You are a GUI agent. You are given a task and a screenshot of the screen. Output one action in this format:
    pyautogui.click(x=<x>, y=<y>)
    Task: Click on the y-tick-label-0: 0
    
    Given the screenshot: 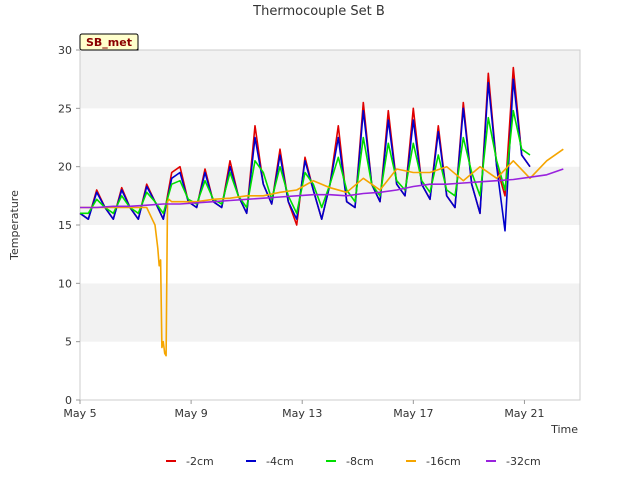 What is the action you would take?
    pyautogui.click(x=68, y=400)
    